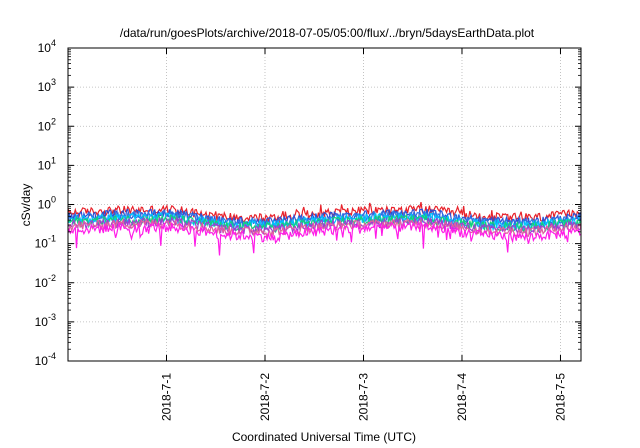 Image resolution: width=640 pixels, height=448 pixels. I want to click on y-tick-label: 10⁻³, so click(45, 320).